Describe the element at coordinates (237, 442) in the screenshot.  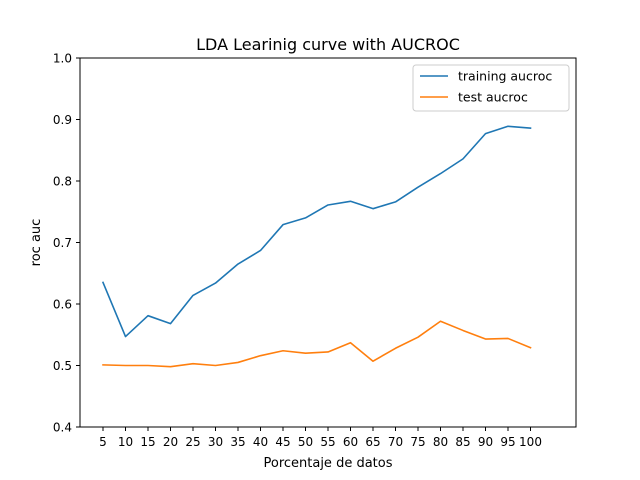
I see `x-tick-label: 35` at that location.